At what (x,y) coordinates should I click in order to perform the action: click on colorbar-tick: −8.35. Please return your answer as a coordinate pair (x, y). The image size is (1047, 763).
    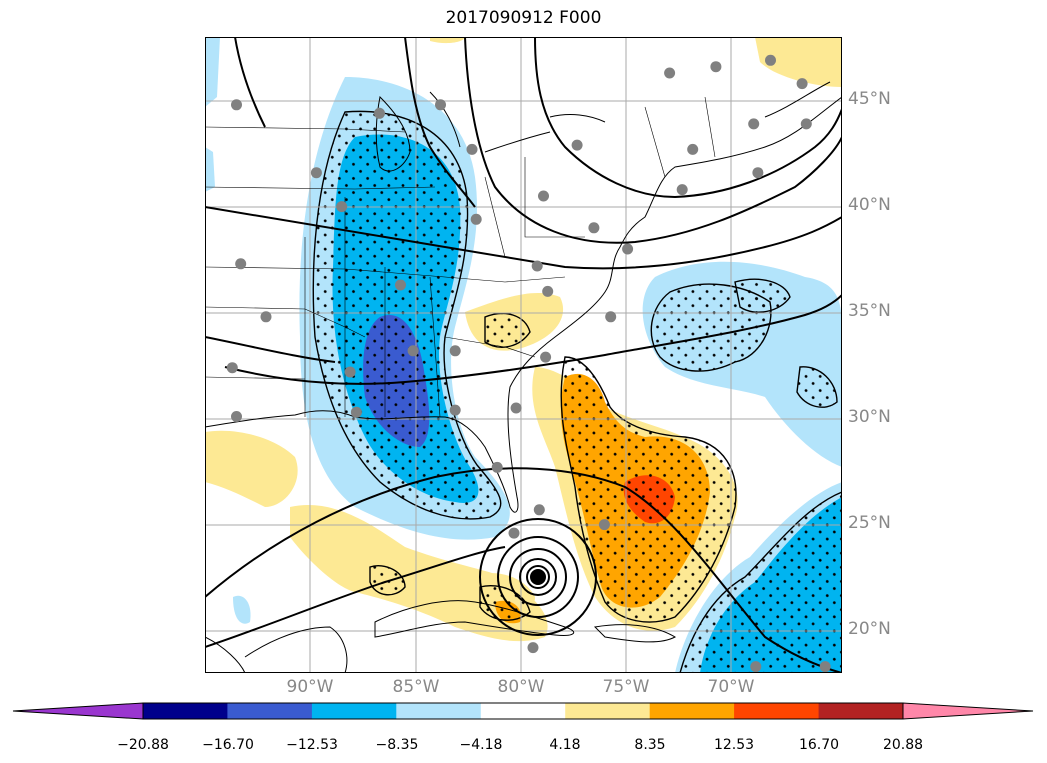
    Looking at the image, I should click on (397, 745).